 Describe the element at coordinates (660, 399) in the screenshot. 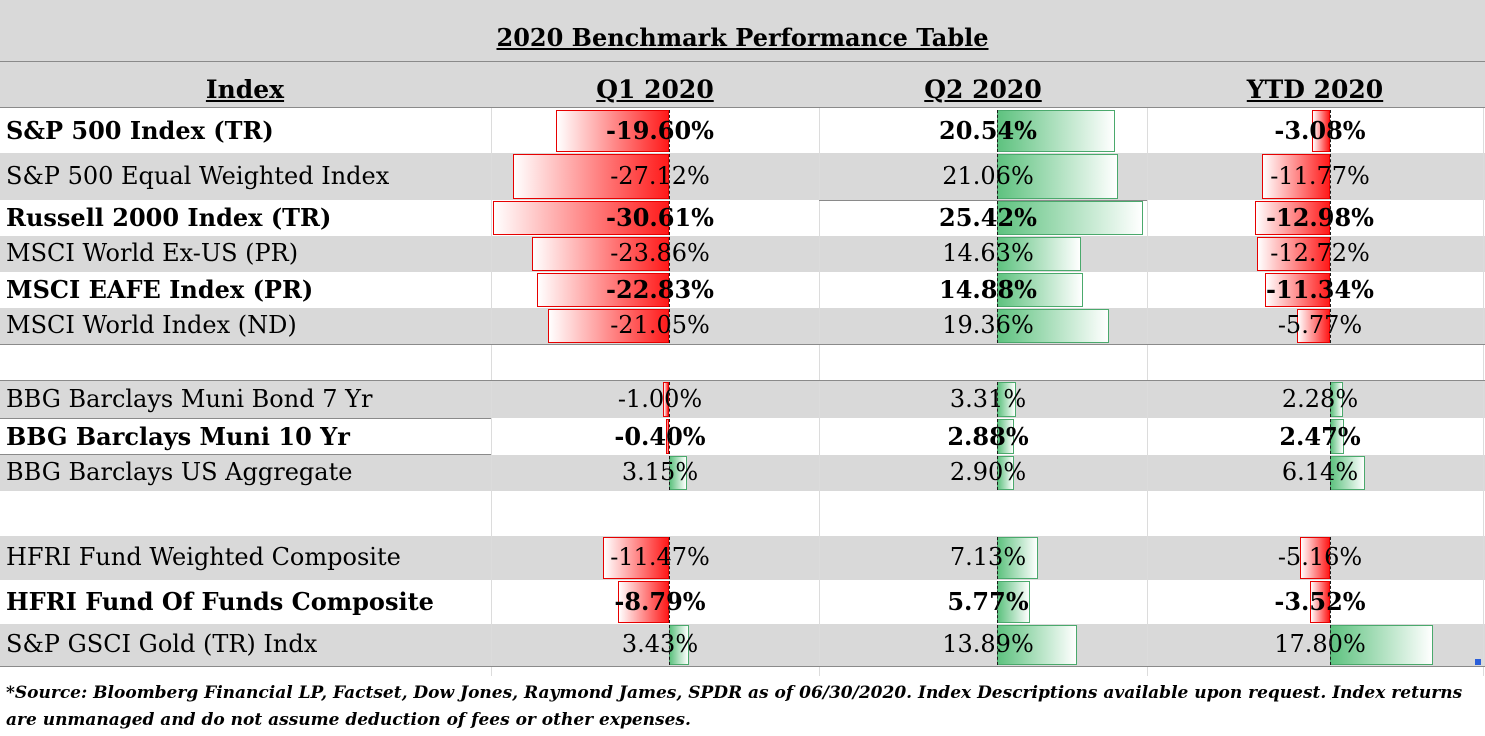

I see `q1-value: -1.00%` at that location.